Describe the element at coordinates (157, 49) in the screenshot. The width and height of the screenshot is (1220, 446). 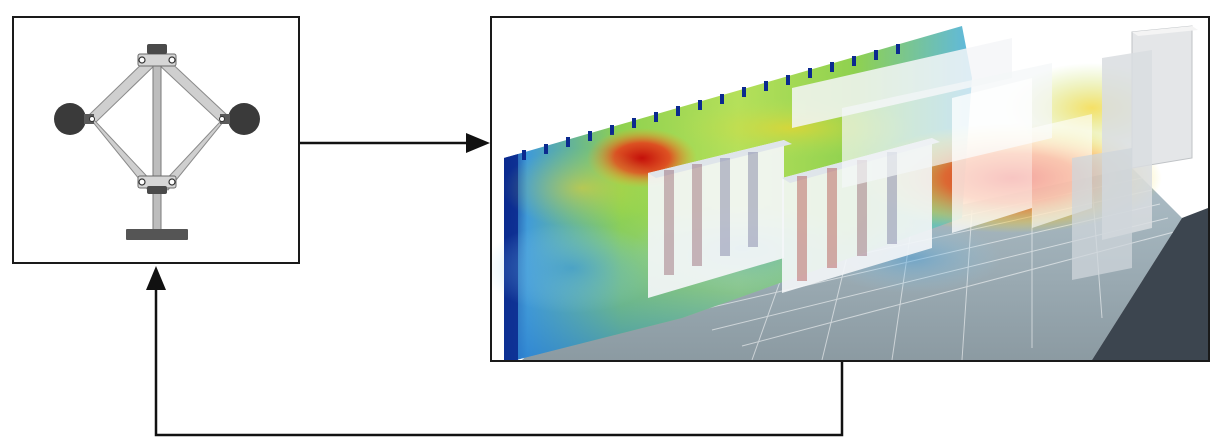
I see `governor-top-cap` at that location.